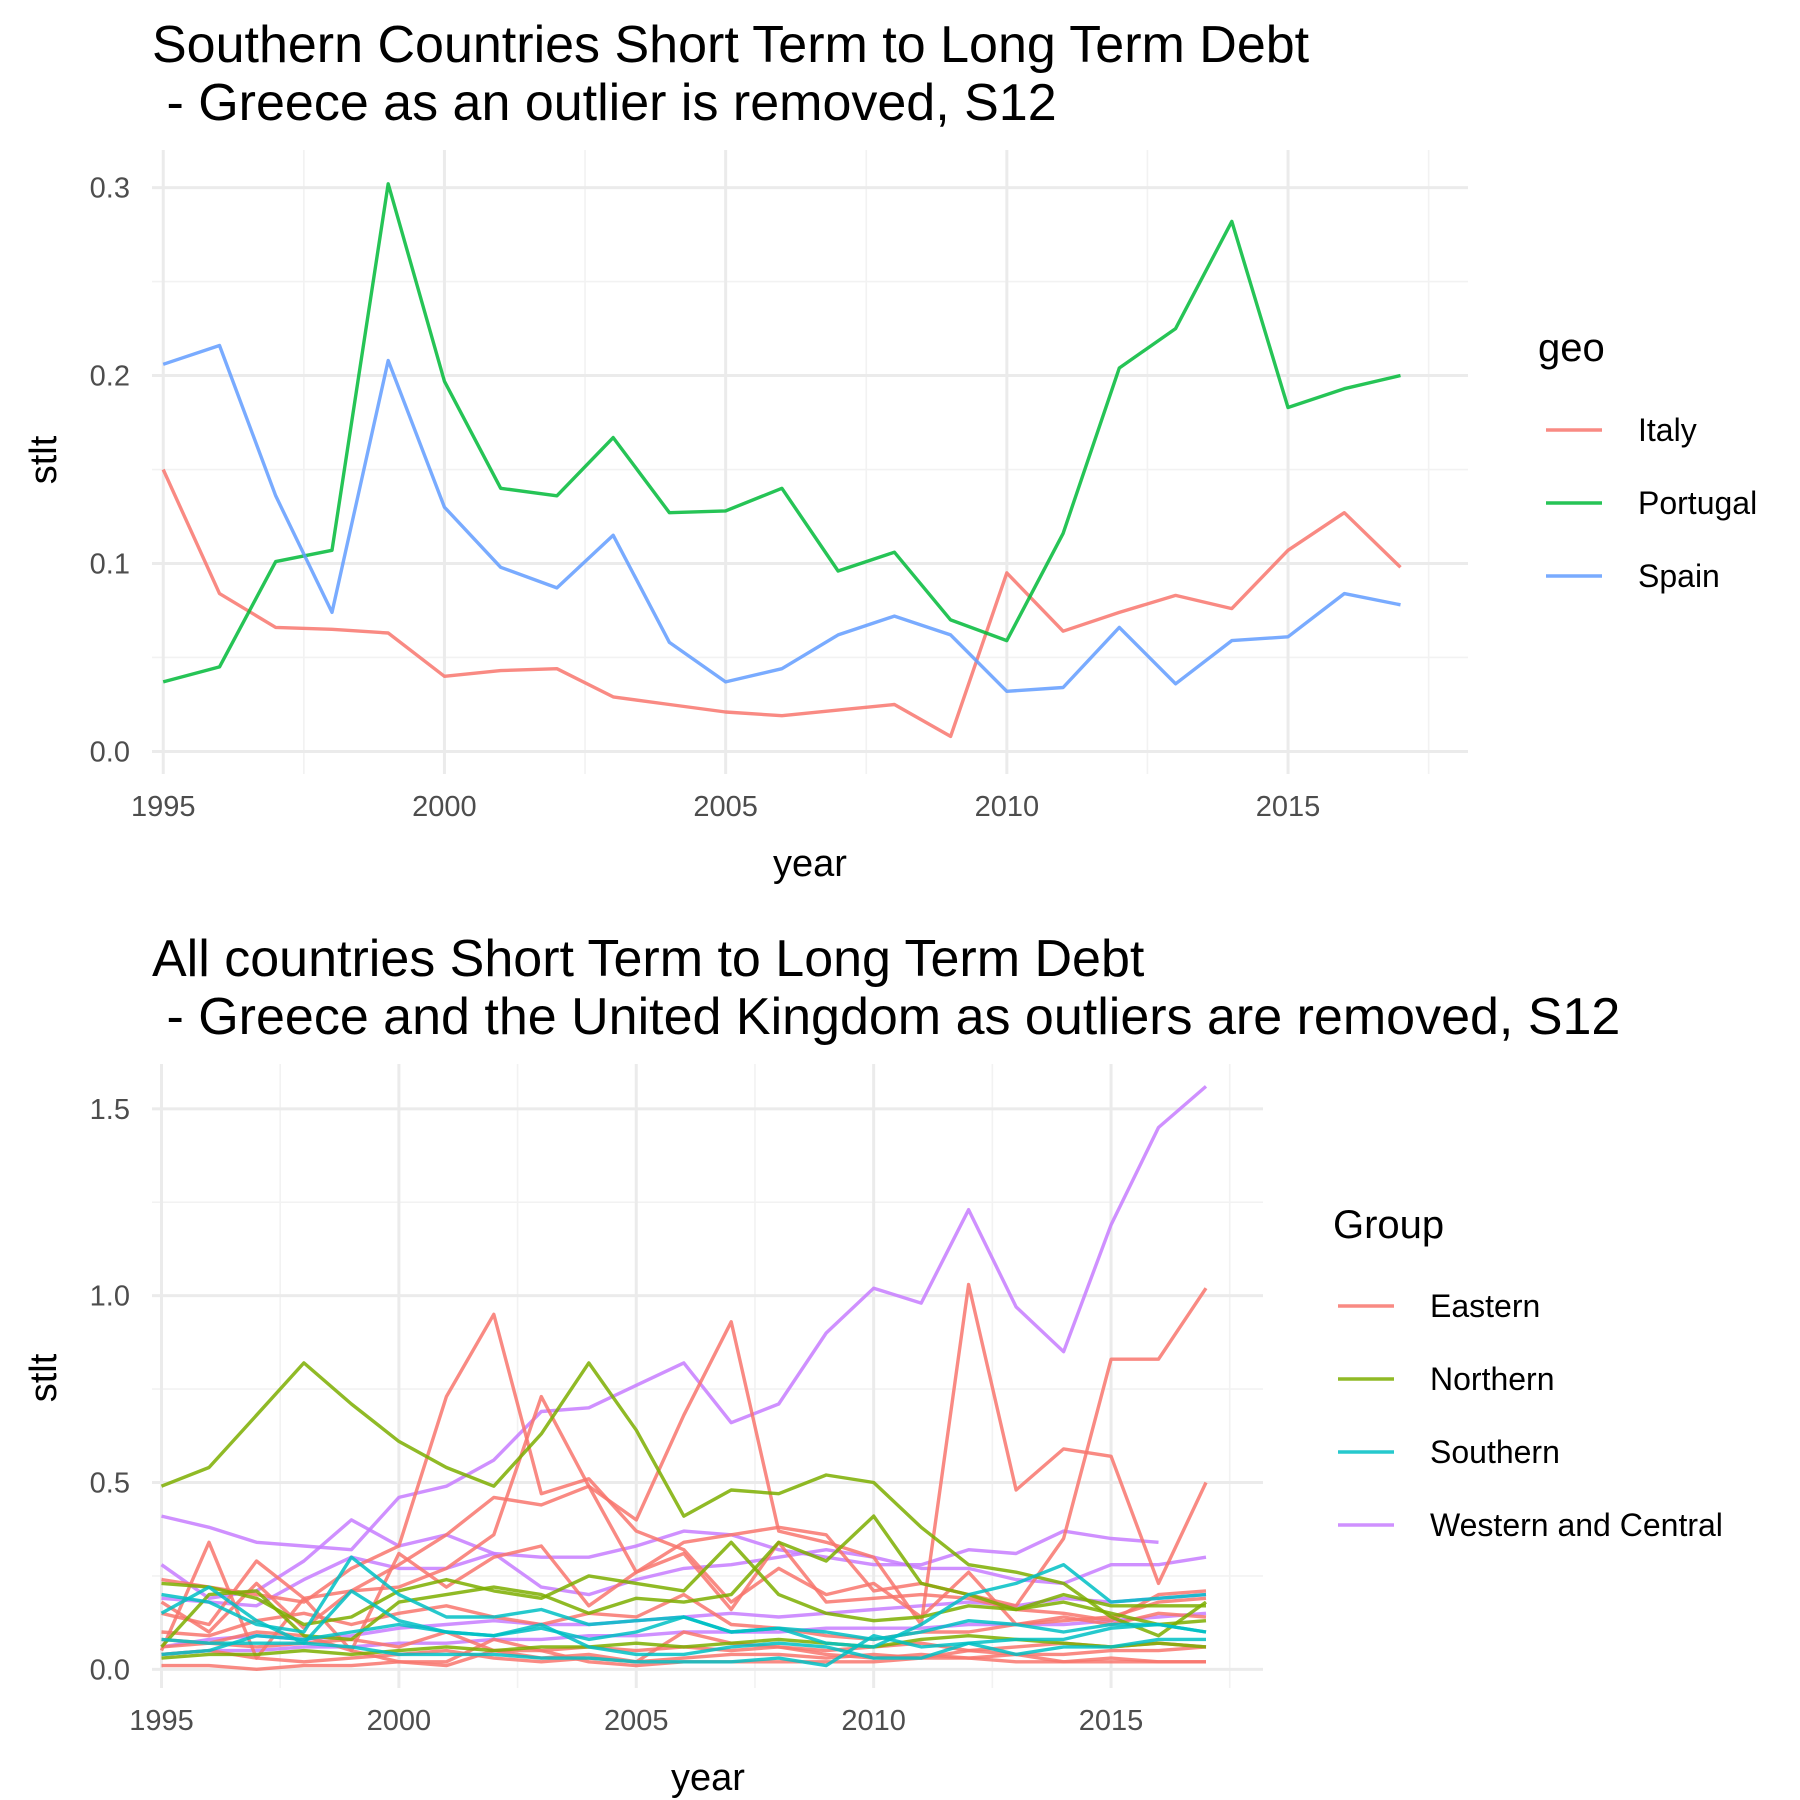 This screenshot has height=1800, width=1800. I want to click on chart-1-series-spain-line, so click(781, 518).